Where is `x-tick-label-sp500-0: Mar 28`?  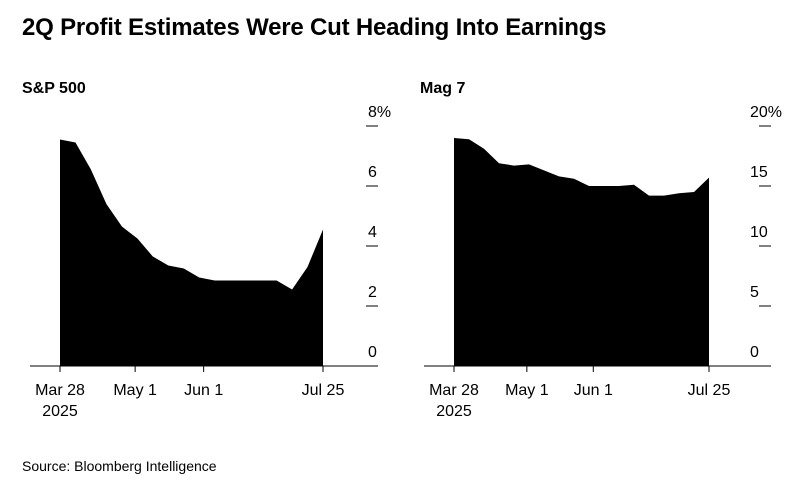
x-tick-label-sp500-0: Mar 28 is located at coordinates (60, 390).